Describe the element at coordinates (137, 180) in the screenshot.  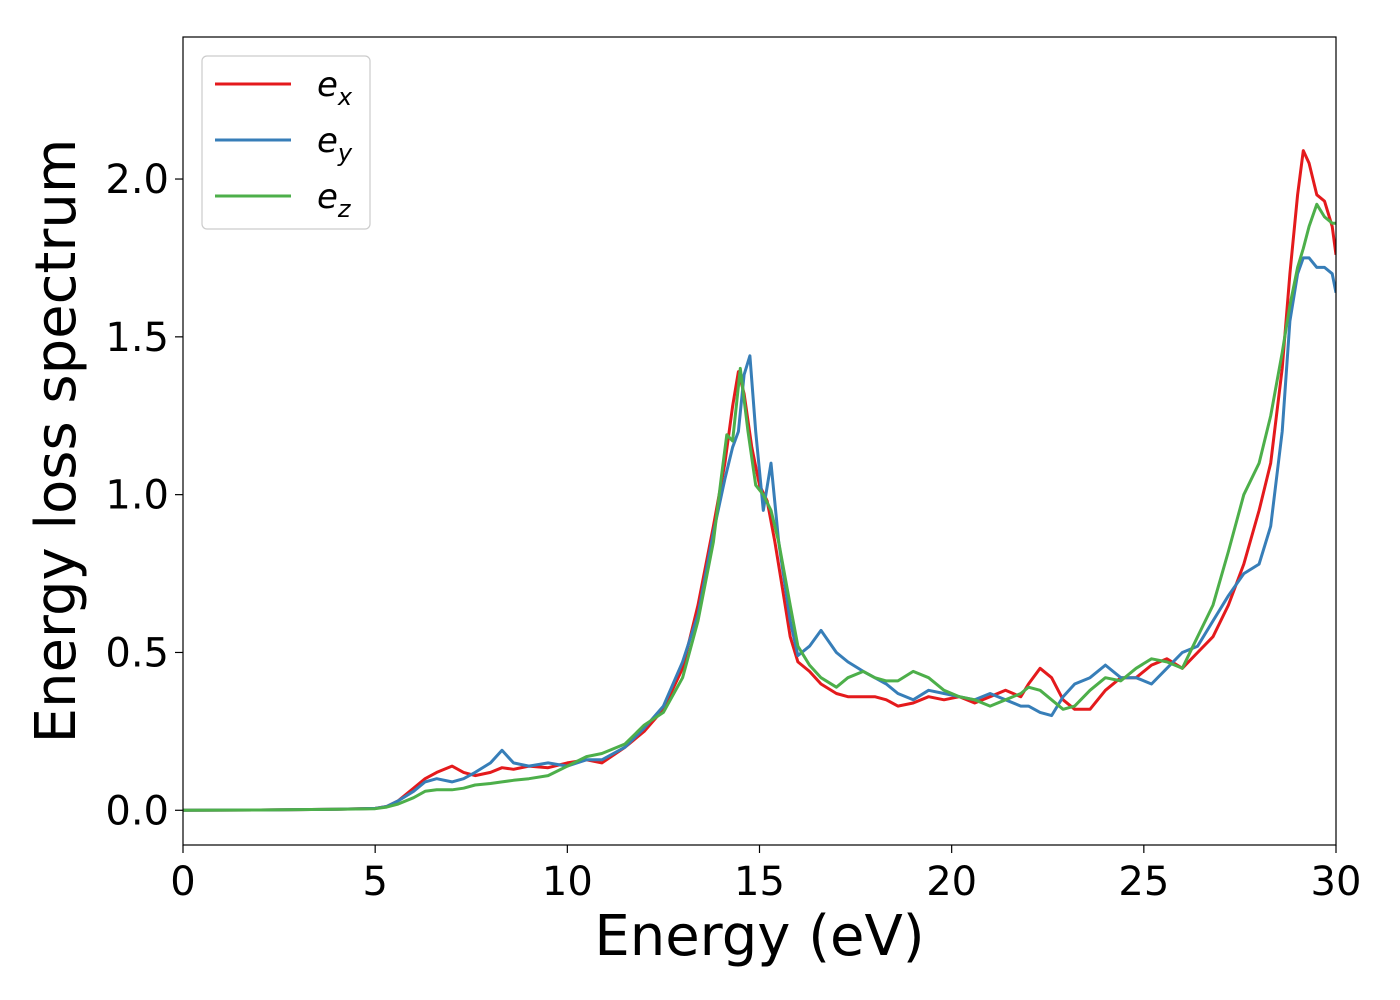
I see `y-tick-label: 2.0` at that location.